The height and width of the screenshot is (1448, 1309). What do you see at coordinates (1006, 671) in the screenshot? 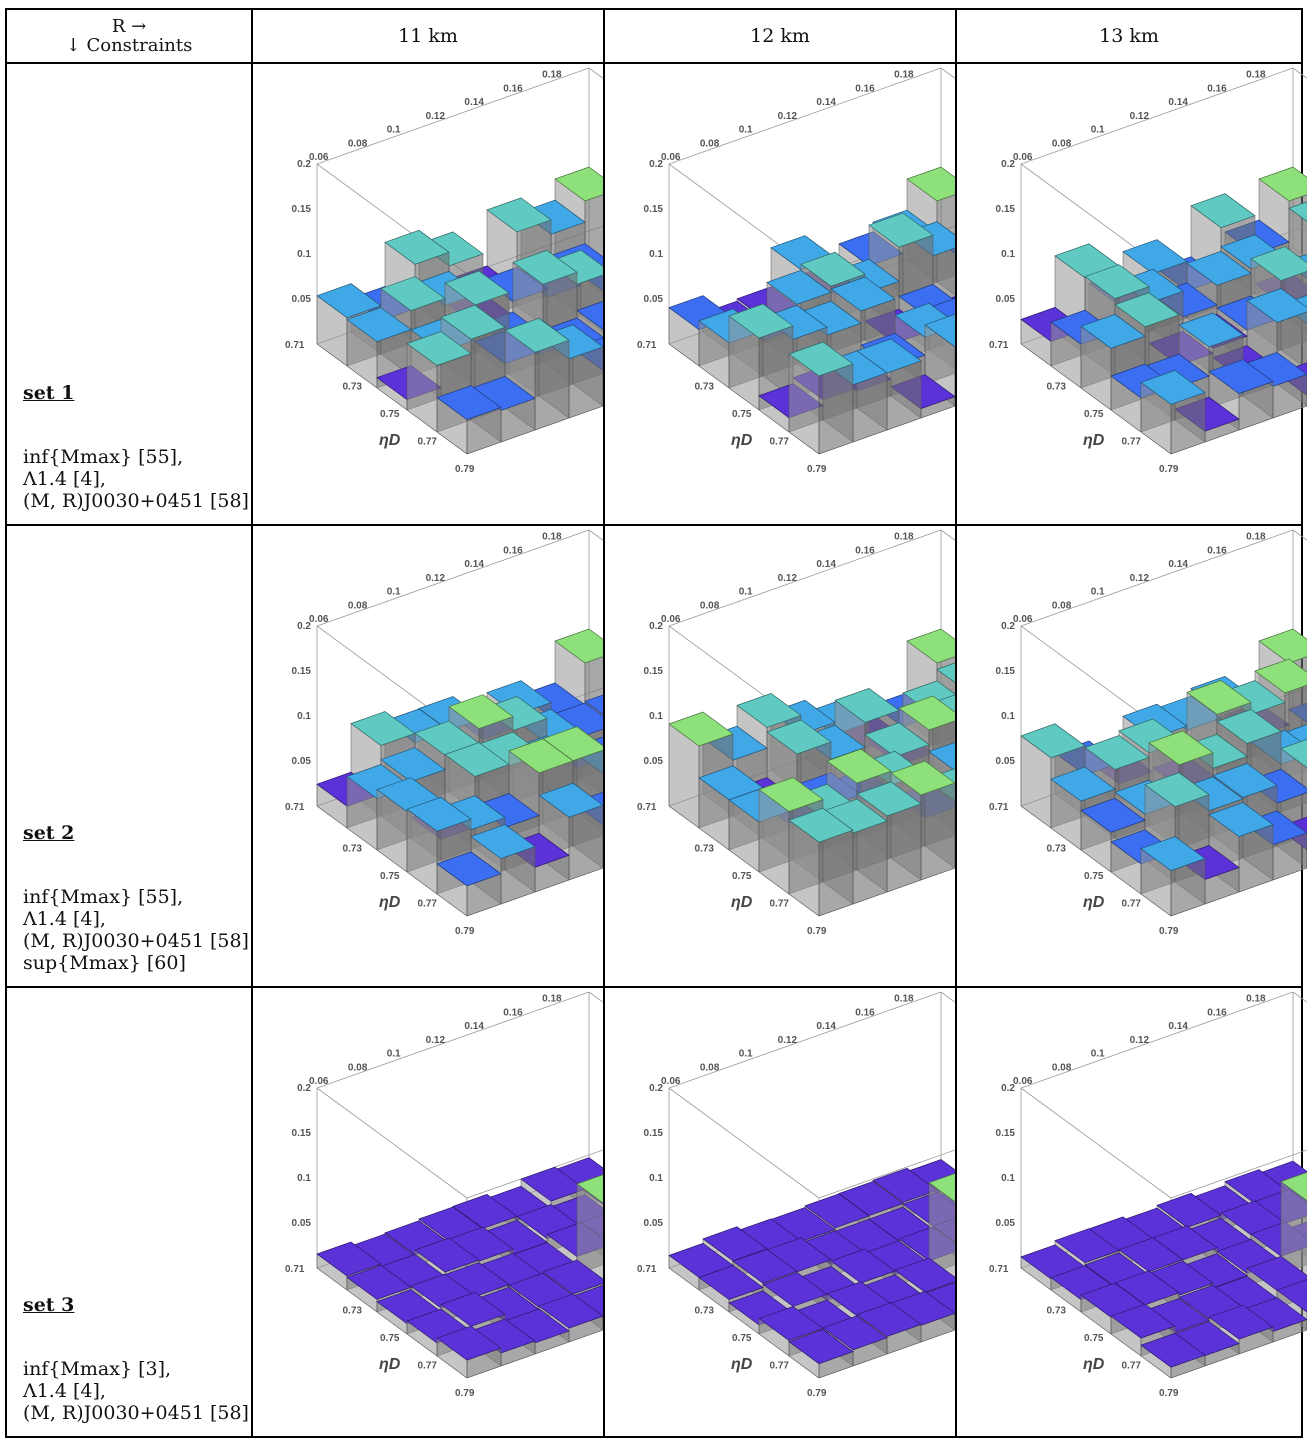
I see `z-tick-label: 0.15` at bounding box center [1006, 671].